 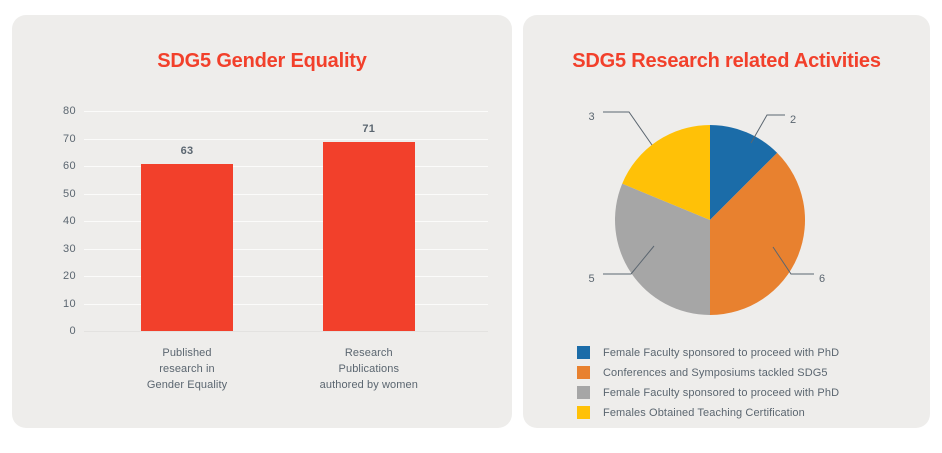 I want to click on bar-chart-category-label: Published research in Gender Equality, so click(x=187, y=369).